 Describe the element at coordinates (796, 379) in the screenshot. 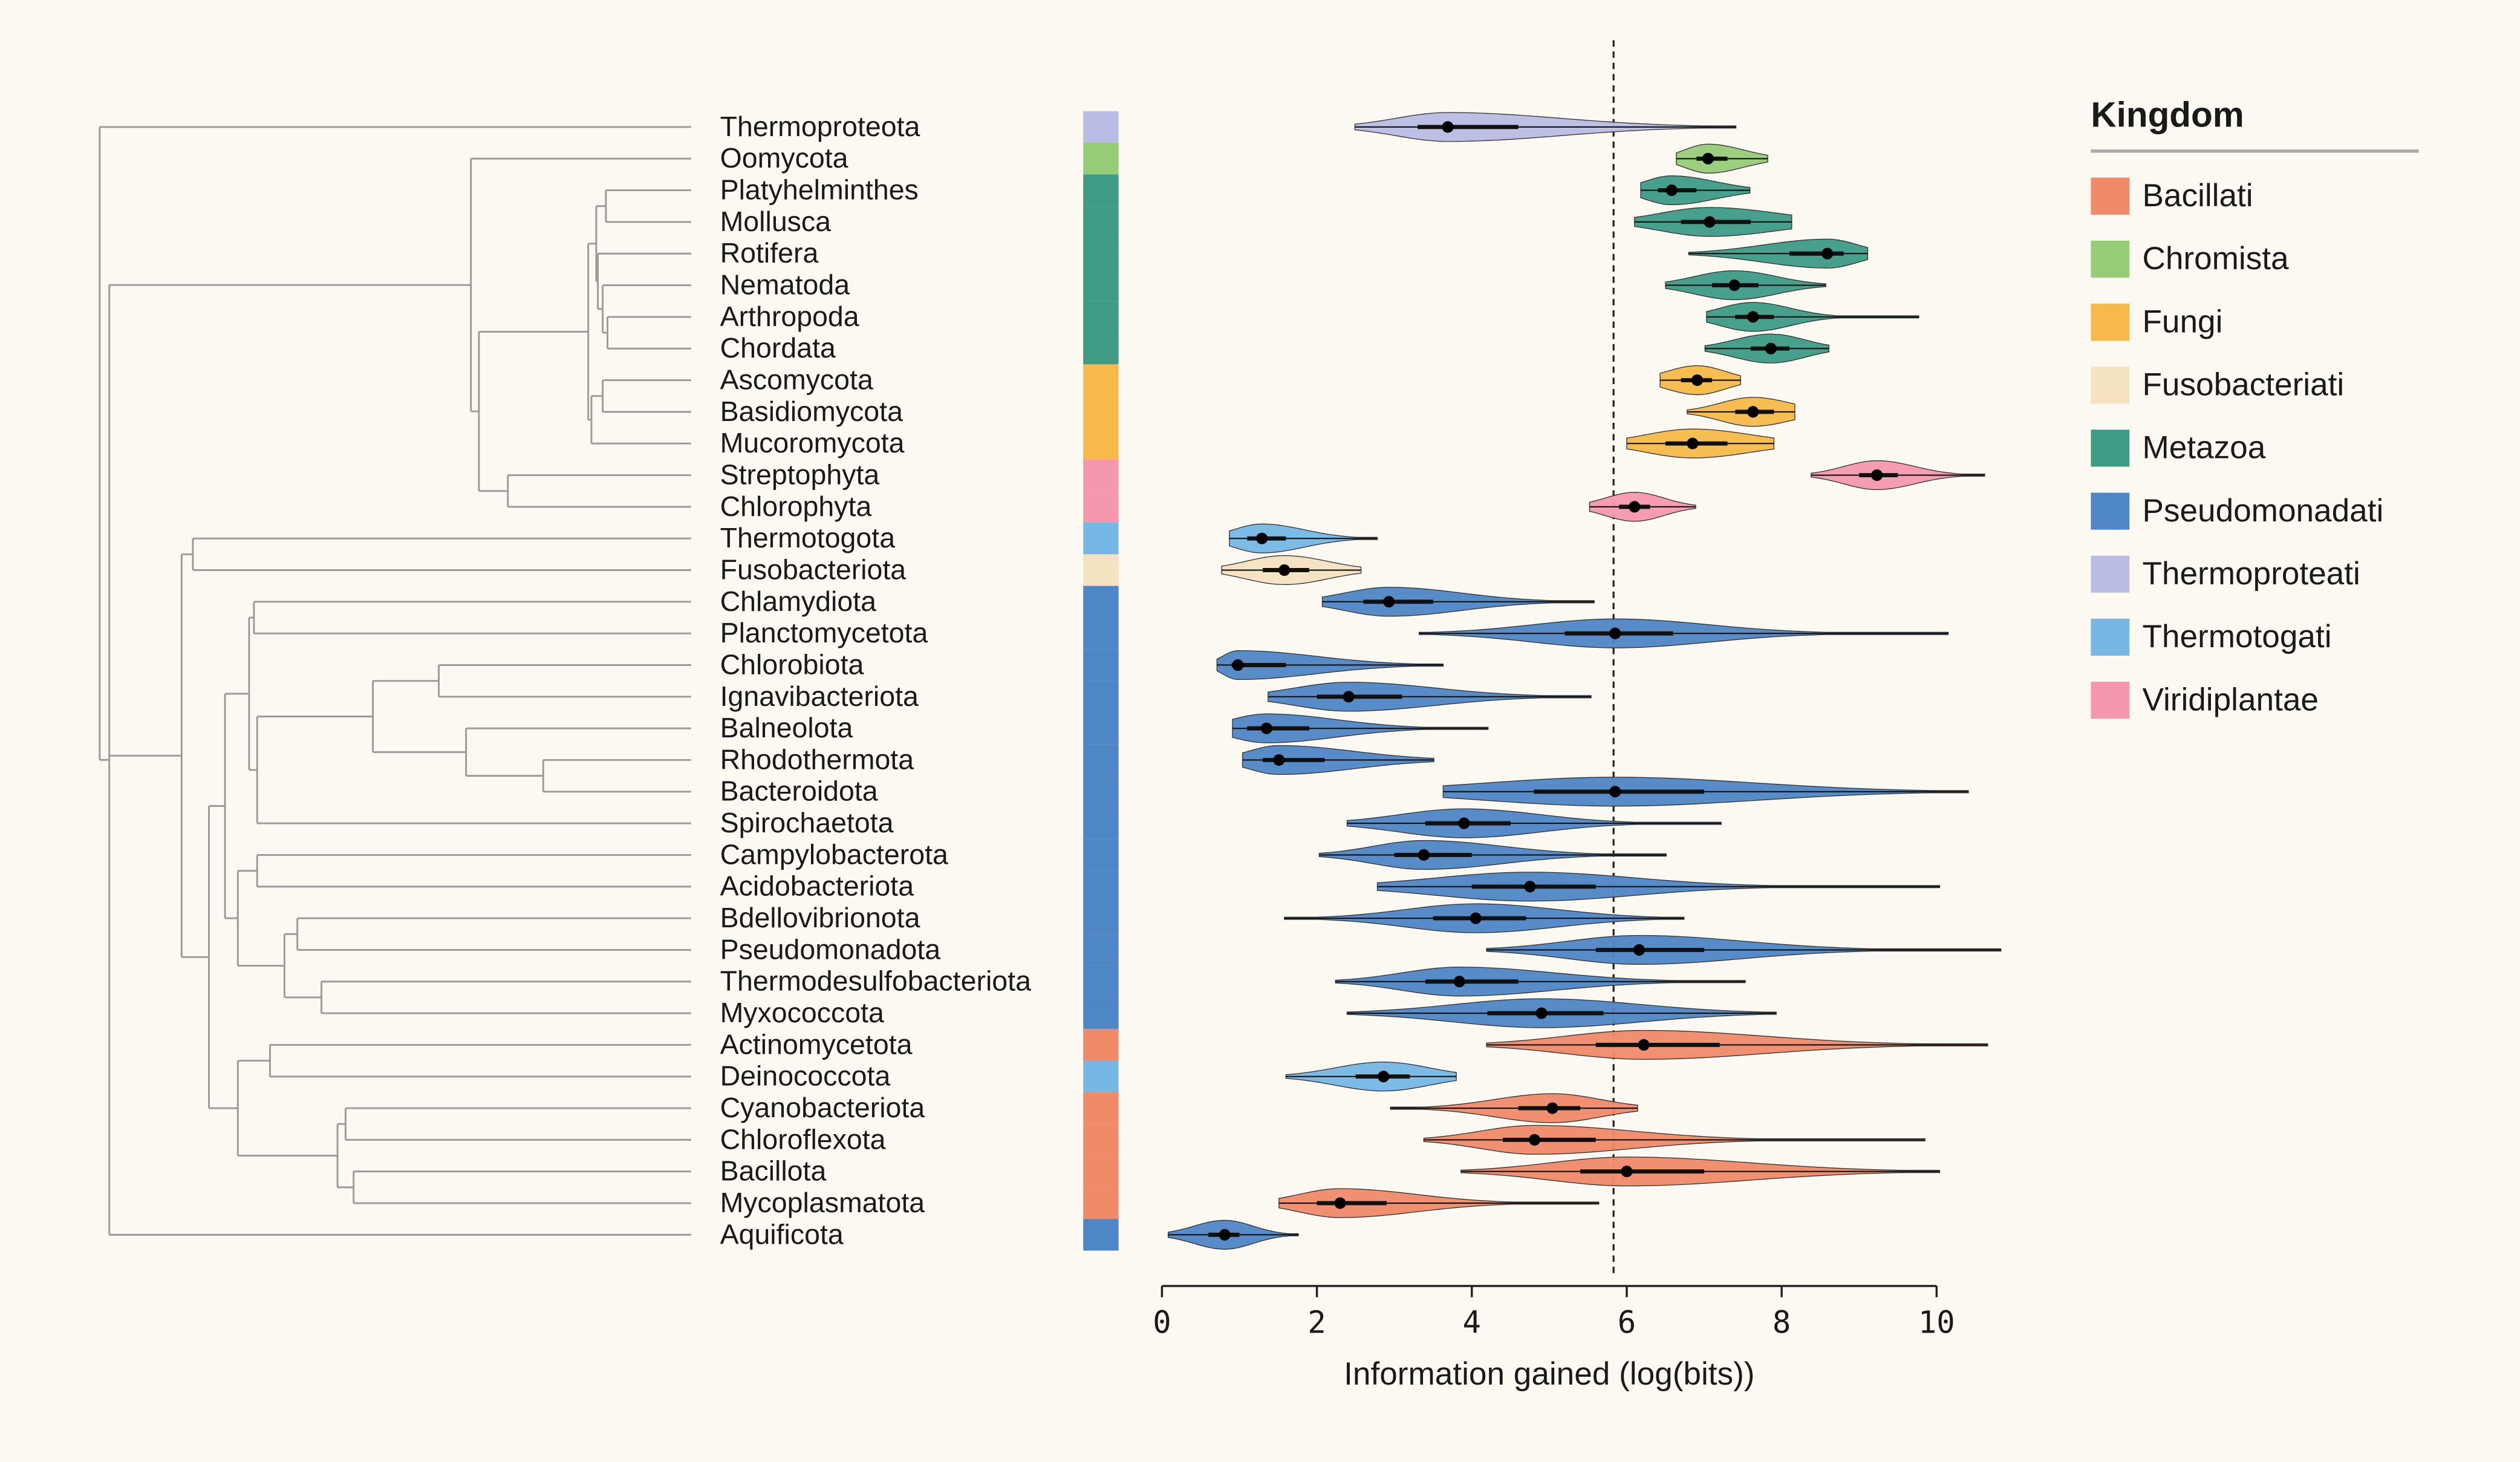

I see `category-label: Ascomycota` at that location.